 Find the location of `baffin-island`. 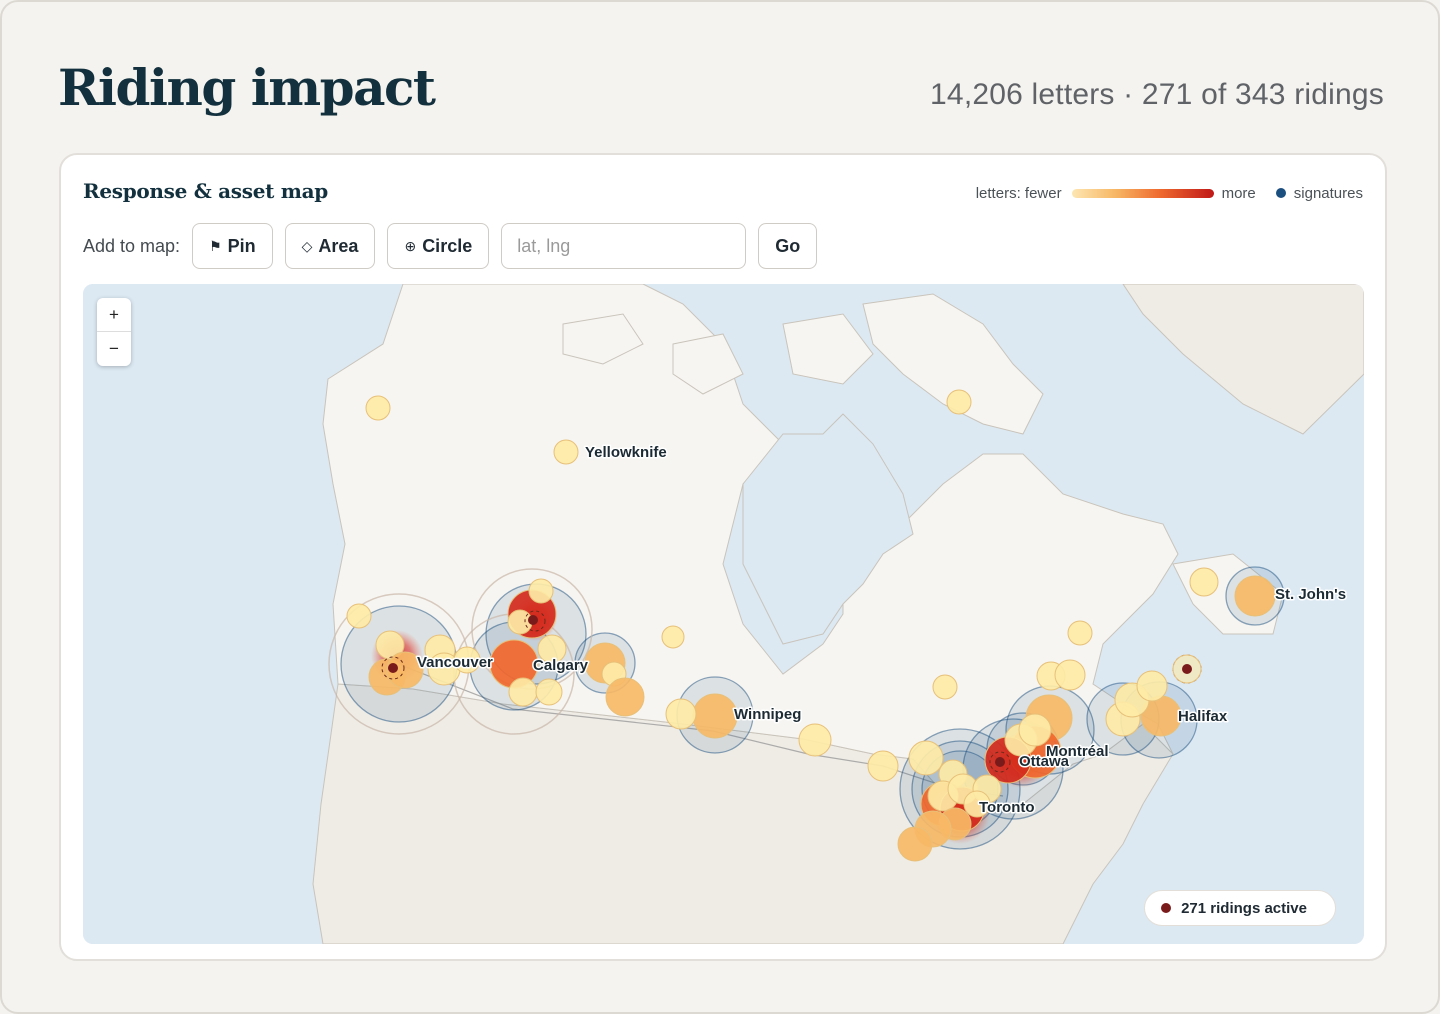

baffin-island is located at coordinates (953, 364).